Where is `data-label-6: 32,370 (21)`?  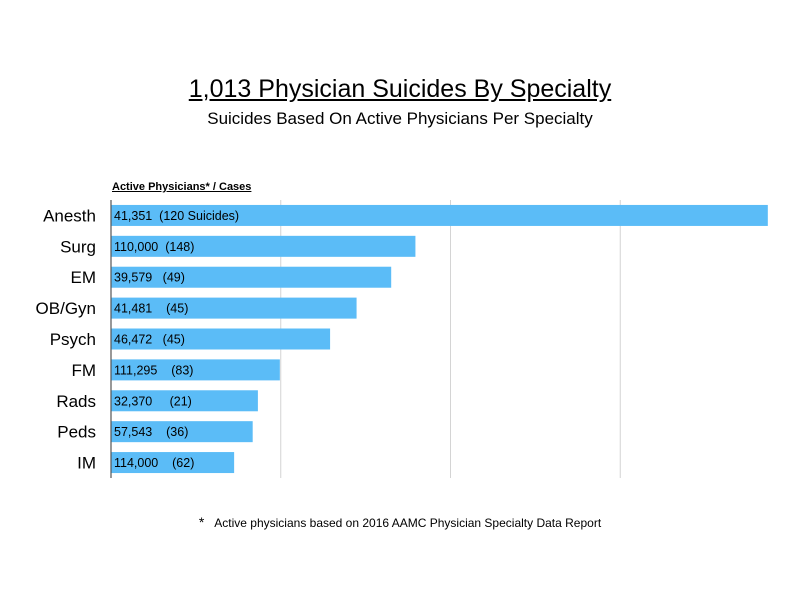 data-label-6: 32,370 (21) is located at coordinates (153, 401).